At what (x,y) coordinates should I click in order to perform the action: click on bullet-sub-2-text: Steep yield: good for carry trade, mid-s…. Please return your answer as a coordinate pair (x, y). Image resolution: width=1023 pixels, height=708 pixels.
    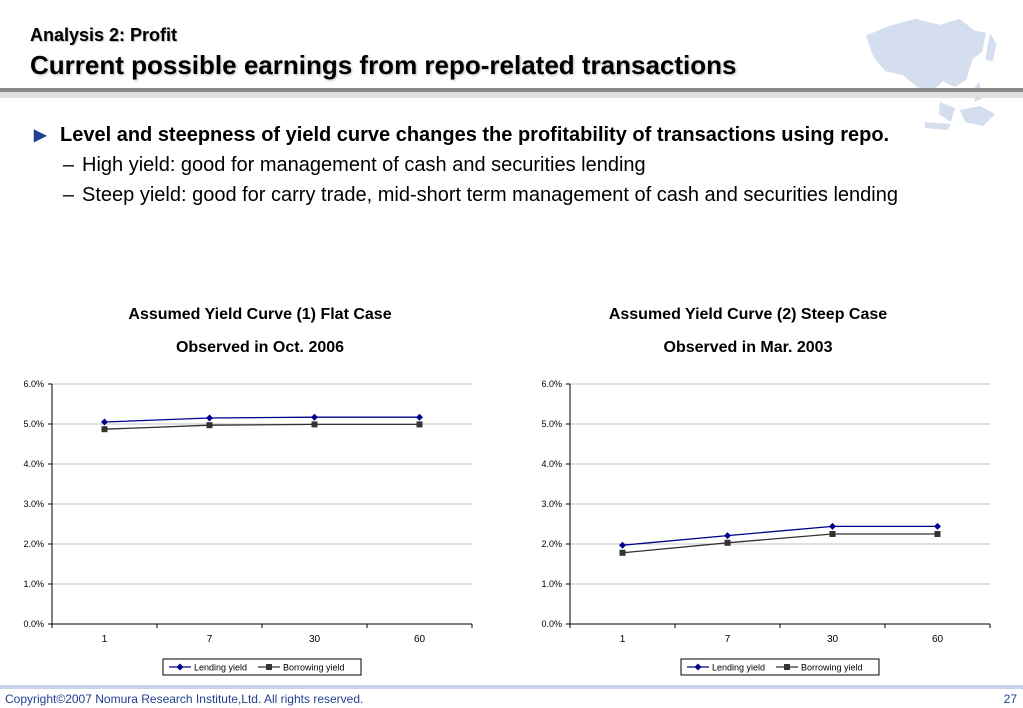
    Looking at the image, I should click on (490, 195).